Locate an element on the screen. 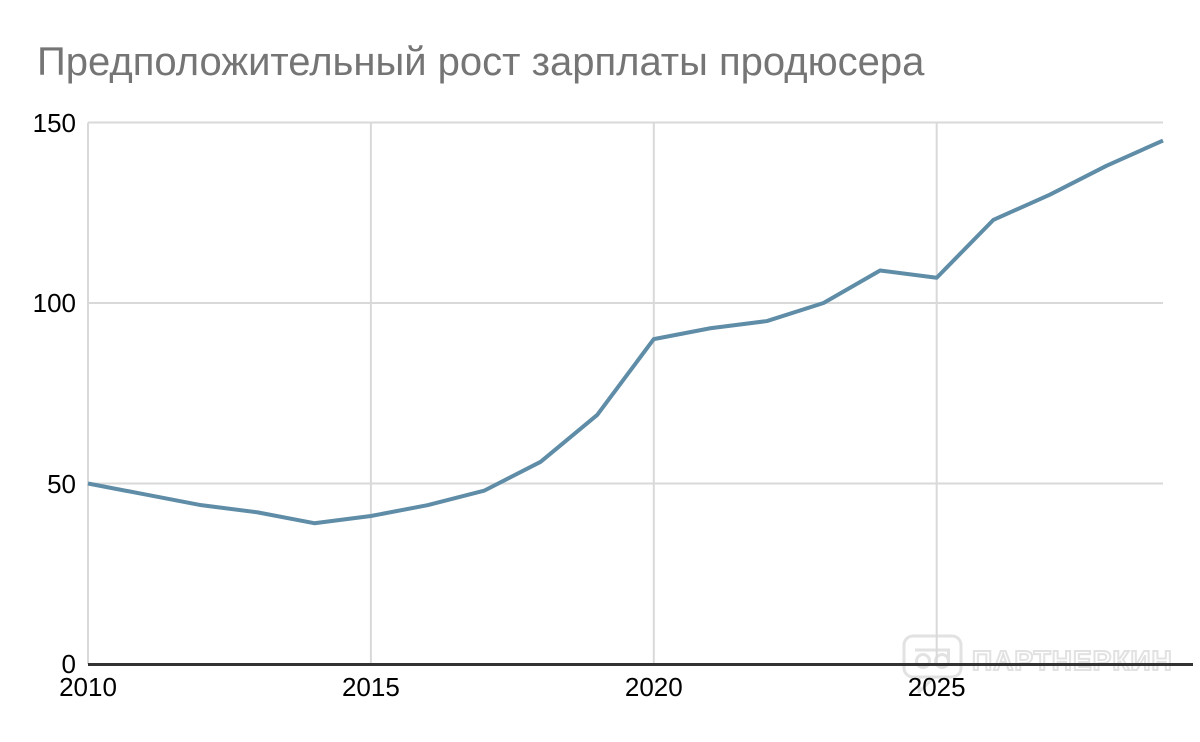  y-tick-label-0: 0 is located at coordinates (68, 664).